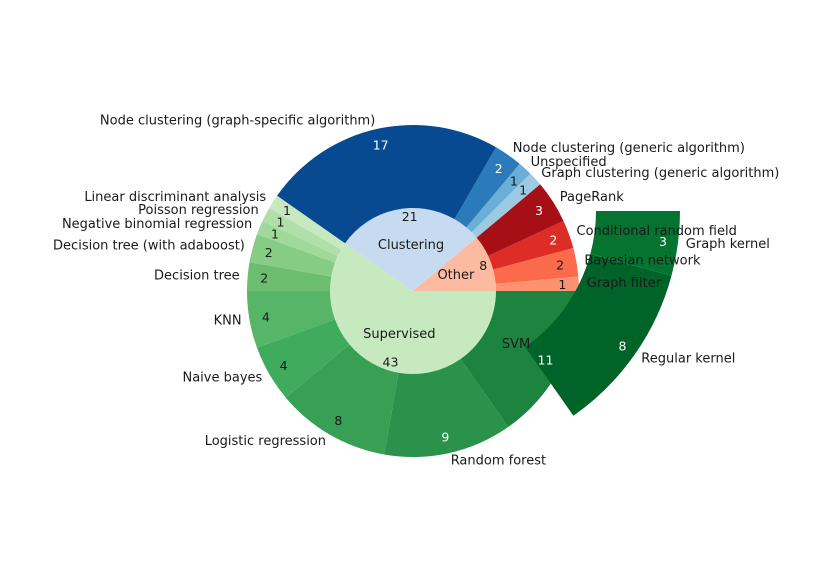 The width and height of the screenshot is (826, 584). What do you see at coordinates (516, 344) in the screenshot?
I see `outer-label-svm: SVM` at bounding box center [516, 344].